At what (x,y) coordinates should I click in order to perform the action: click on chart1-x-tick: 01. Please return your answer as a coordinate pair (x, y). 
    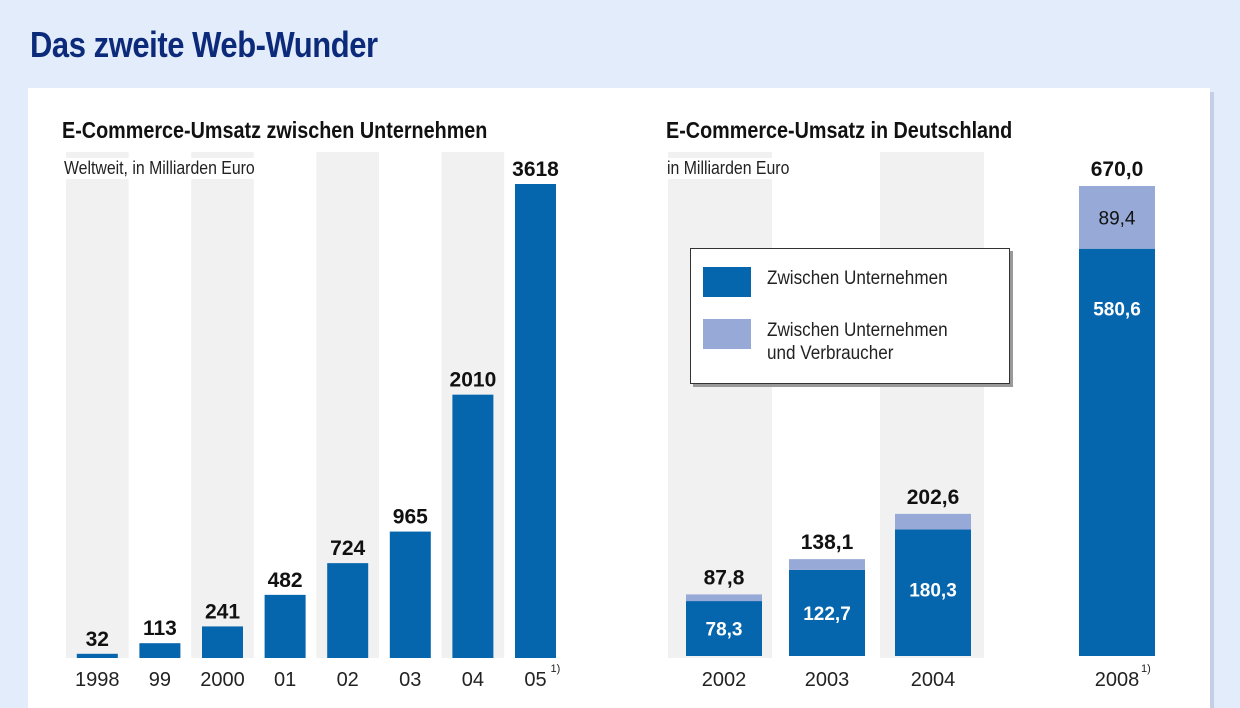
    Looking at the image, I should click on (285, 680).